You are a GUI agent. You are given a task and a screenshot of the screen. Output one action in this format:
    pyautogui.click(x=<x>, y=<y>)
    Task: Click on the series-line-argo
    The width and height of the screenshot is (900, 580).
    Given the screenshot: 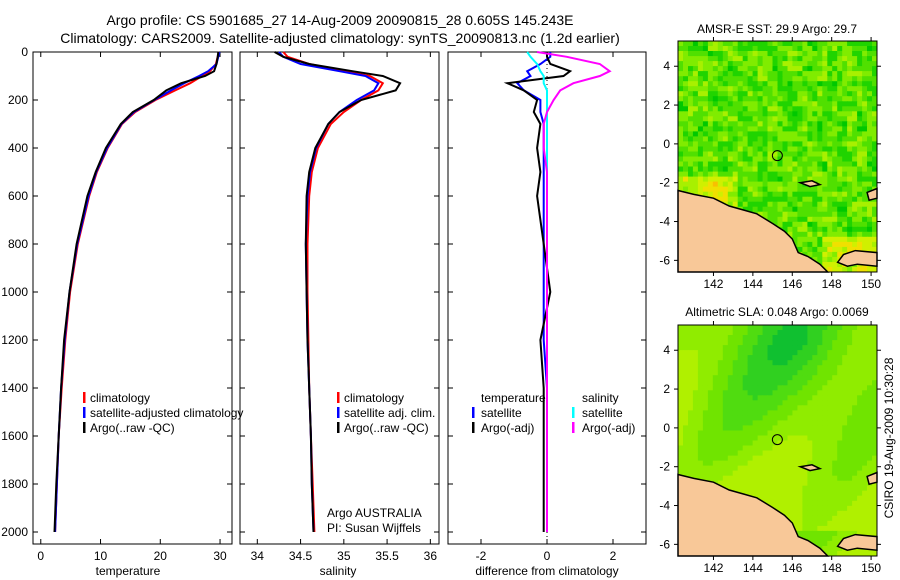 What is the action you would take?
    pyautogui.click(x=538, y=292)
    